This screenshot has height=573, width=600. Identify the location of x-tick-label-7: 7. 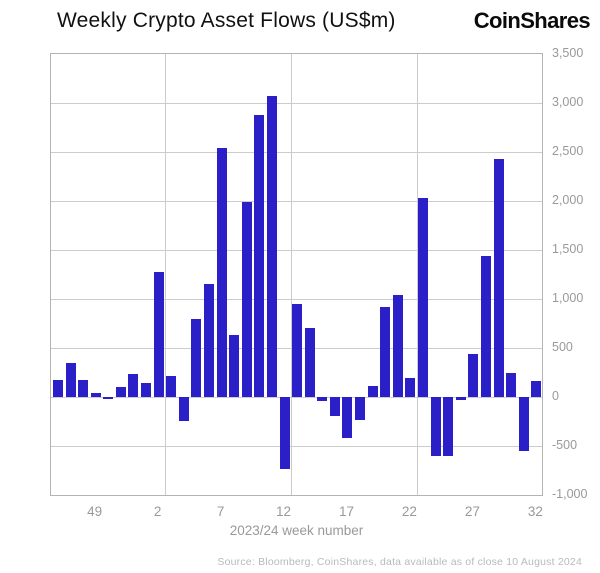
(220, 511).